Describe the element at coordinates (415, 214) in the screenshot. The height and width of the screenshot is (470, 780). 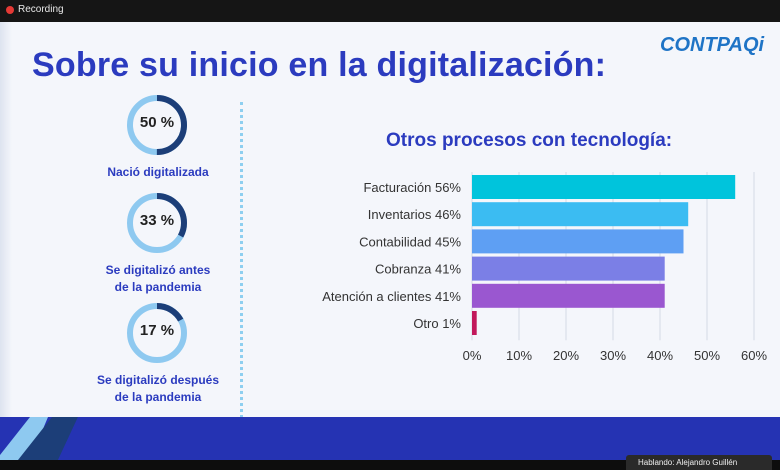
I see `category-label: Inventarios 46%` at that location.